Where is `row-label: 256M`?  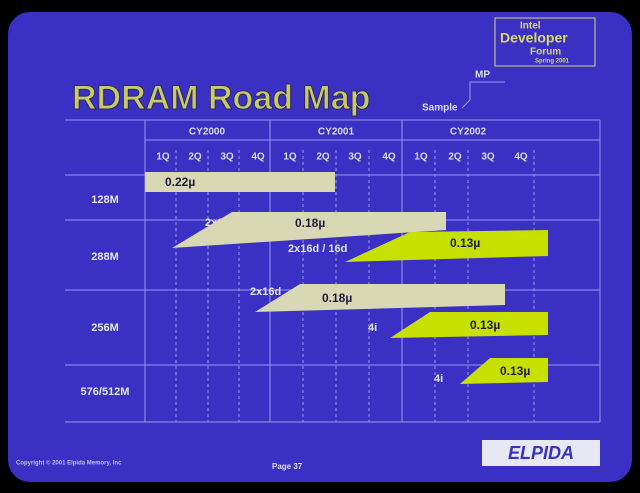 row-label: 256M is located at coordinates (105, 328).